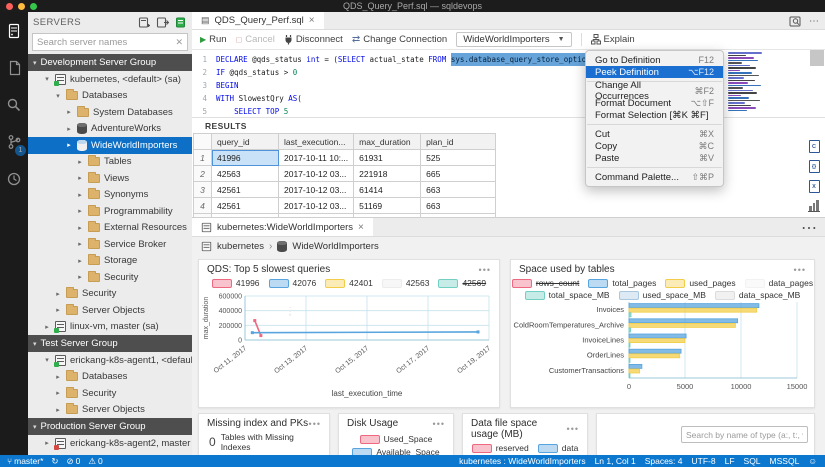 This screenshot has height=467, width=825. I want to click on tree-item-synonyms: ▸ Synonyms, so click(110, 195).